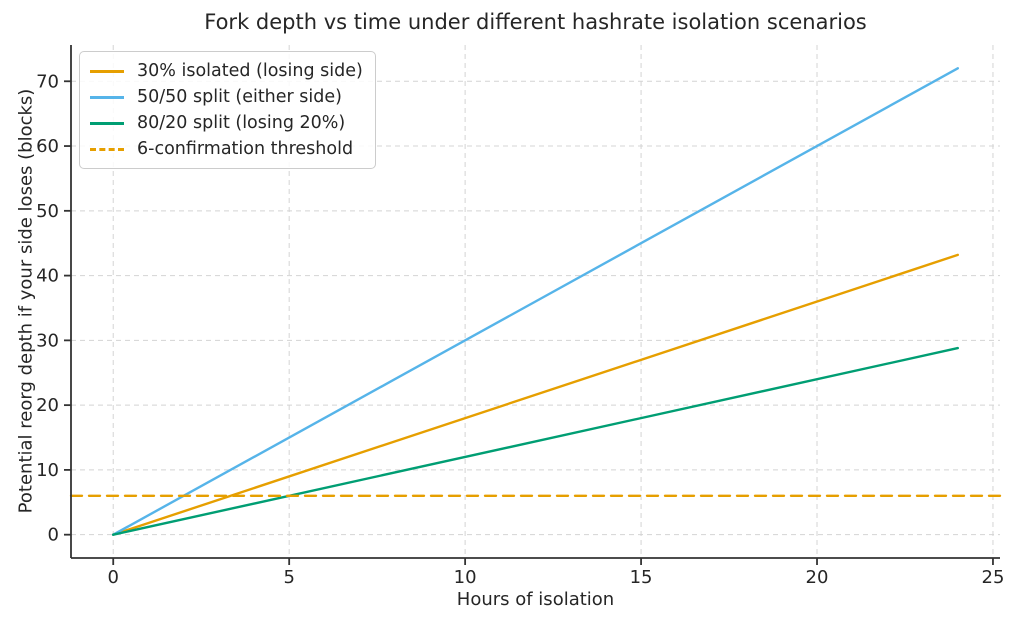 This screenshot has width=1024, height=626. Describe the element at coordinates (288, 577) in the screenshot. I see `x-tick-label: 5` at that location.